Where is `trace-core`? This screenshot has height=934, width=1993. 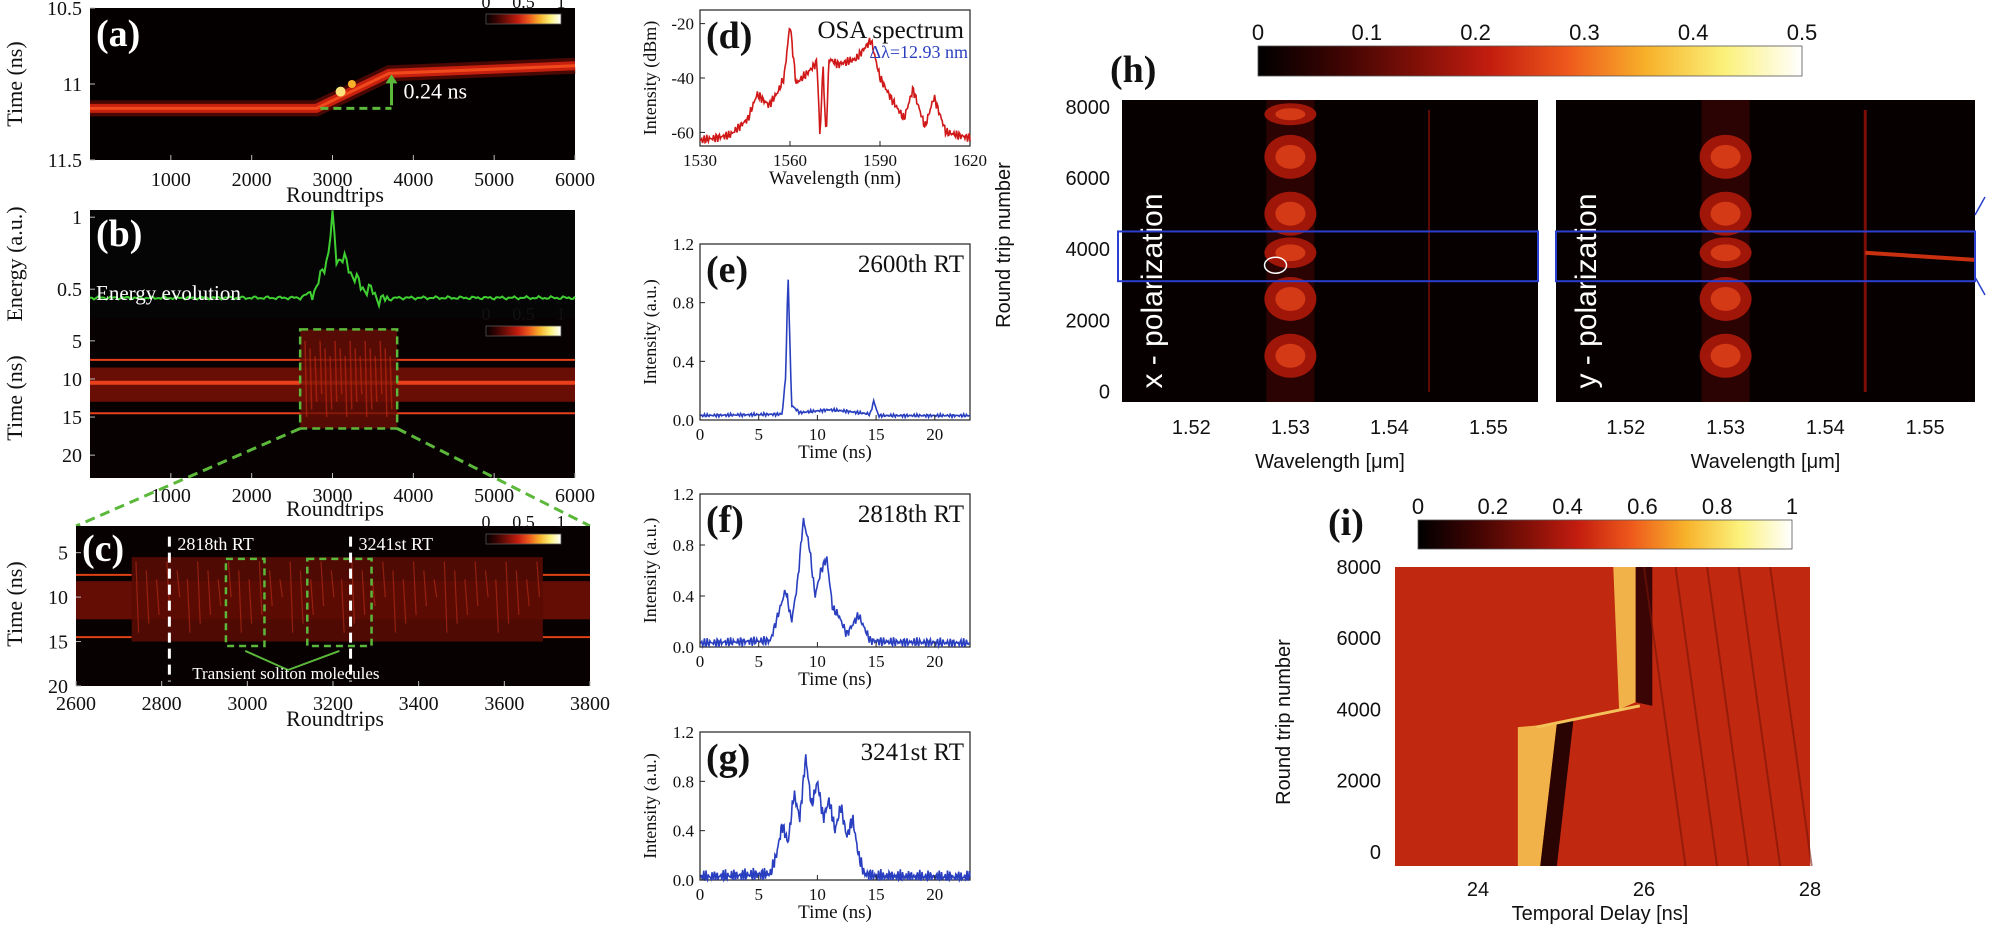 trace-core is located at coordinates (333, 87).